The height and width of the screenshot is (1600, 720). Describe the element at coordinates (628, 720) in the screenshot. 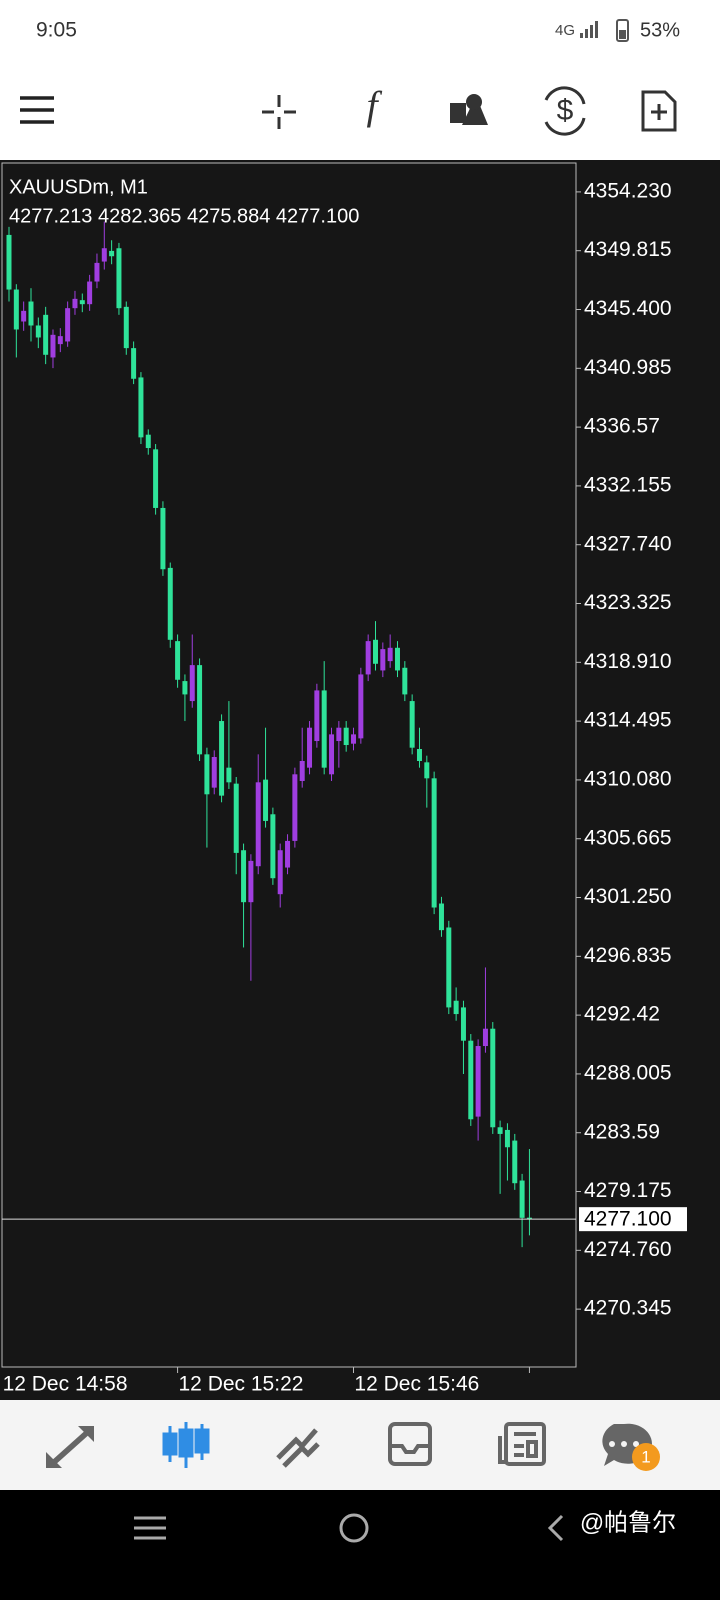

I see `y-tick-label: 4314.495` at that location.